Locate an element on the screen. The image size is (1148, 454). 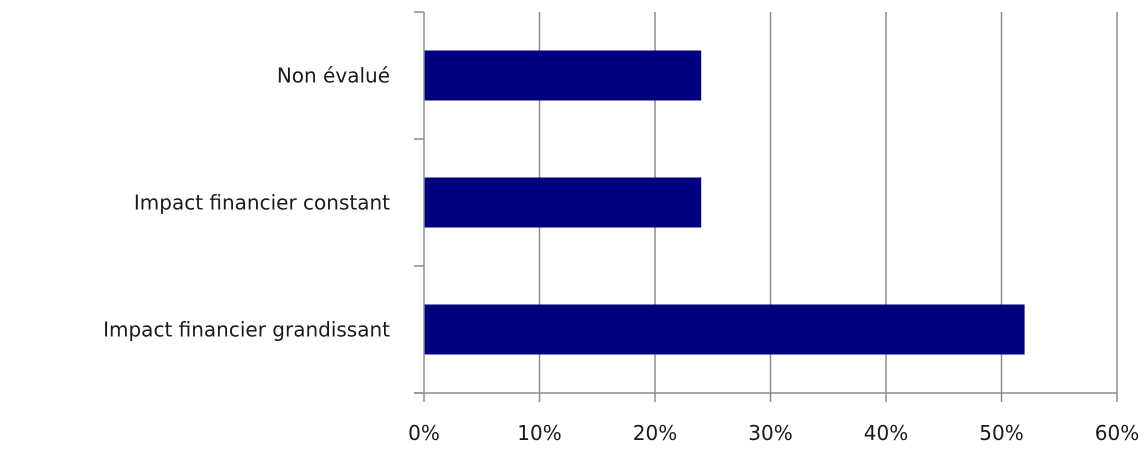
x-tick-label: 60% is located at coordinates (1117, 433).